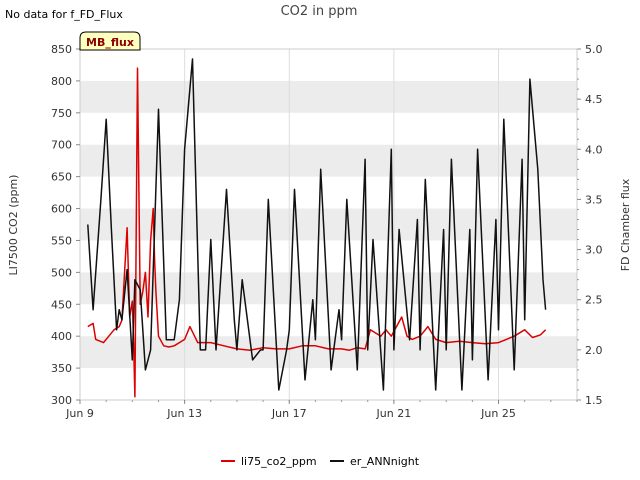 This screenshot has height=480, width=640. Describe the element at coordinates (61, 304) in the screenshot. I see `y-tick-label: 450` at that location.